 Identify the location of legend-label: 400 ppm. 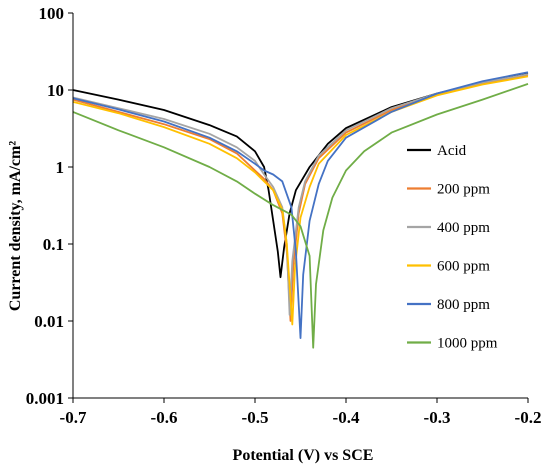
(463, 228).